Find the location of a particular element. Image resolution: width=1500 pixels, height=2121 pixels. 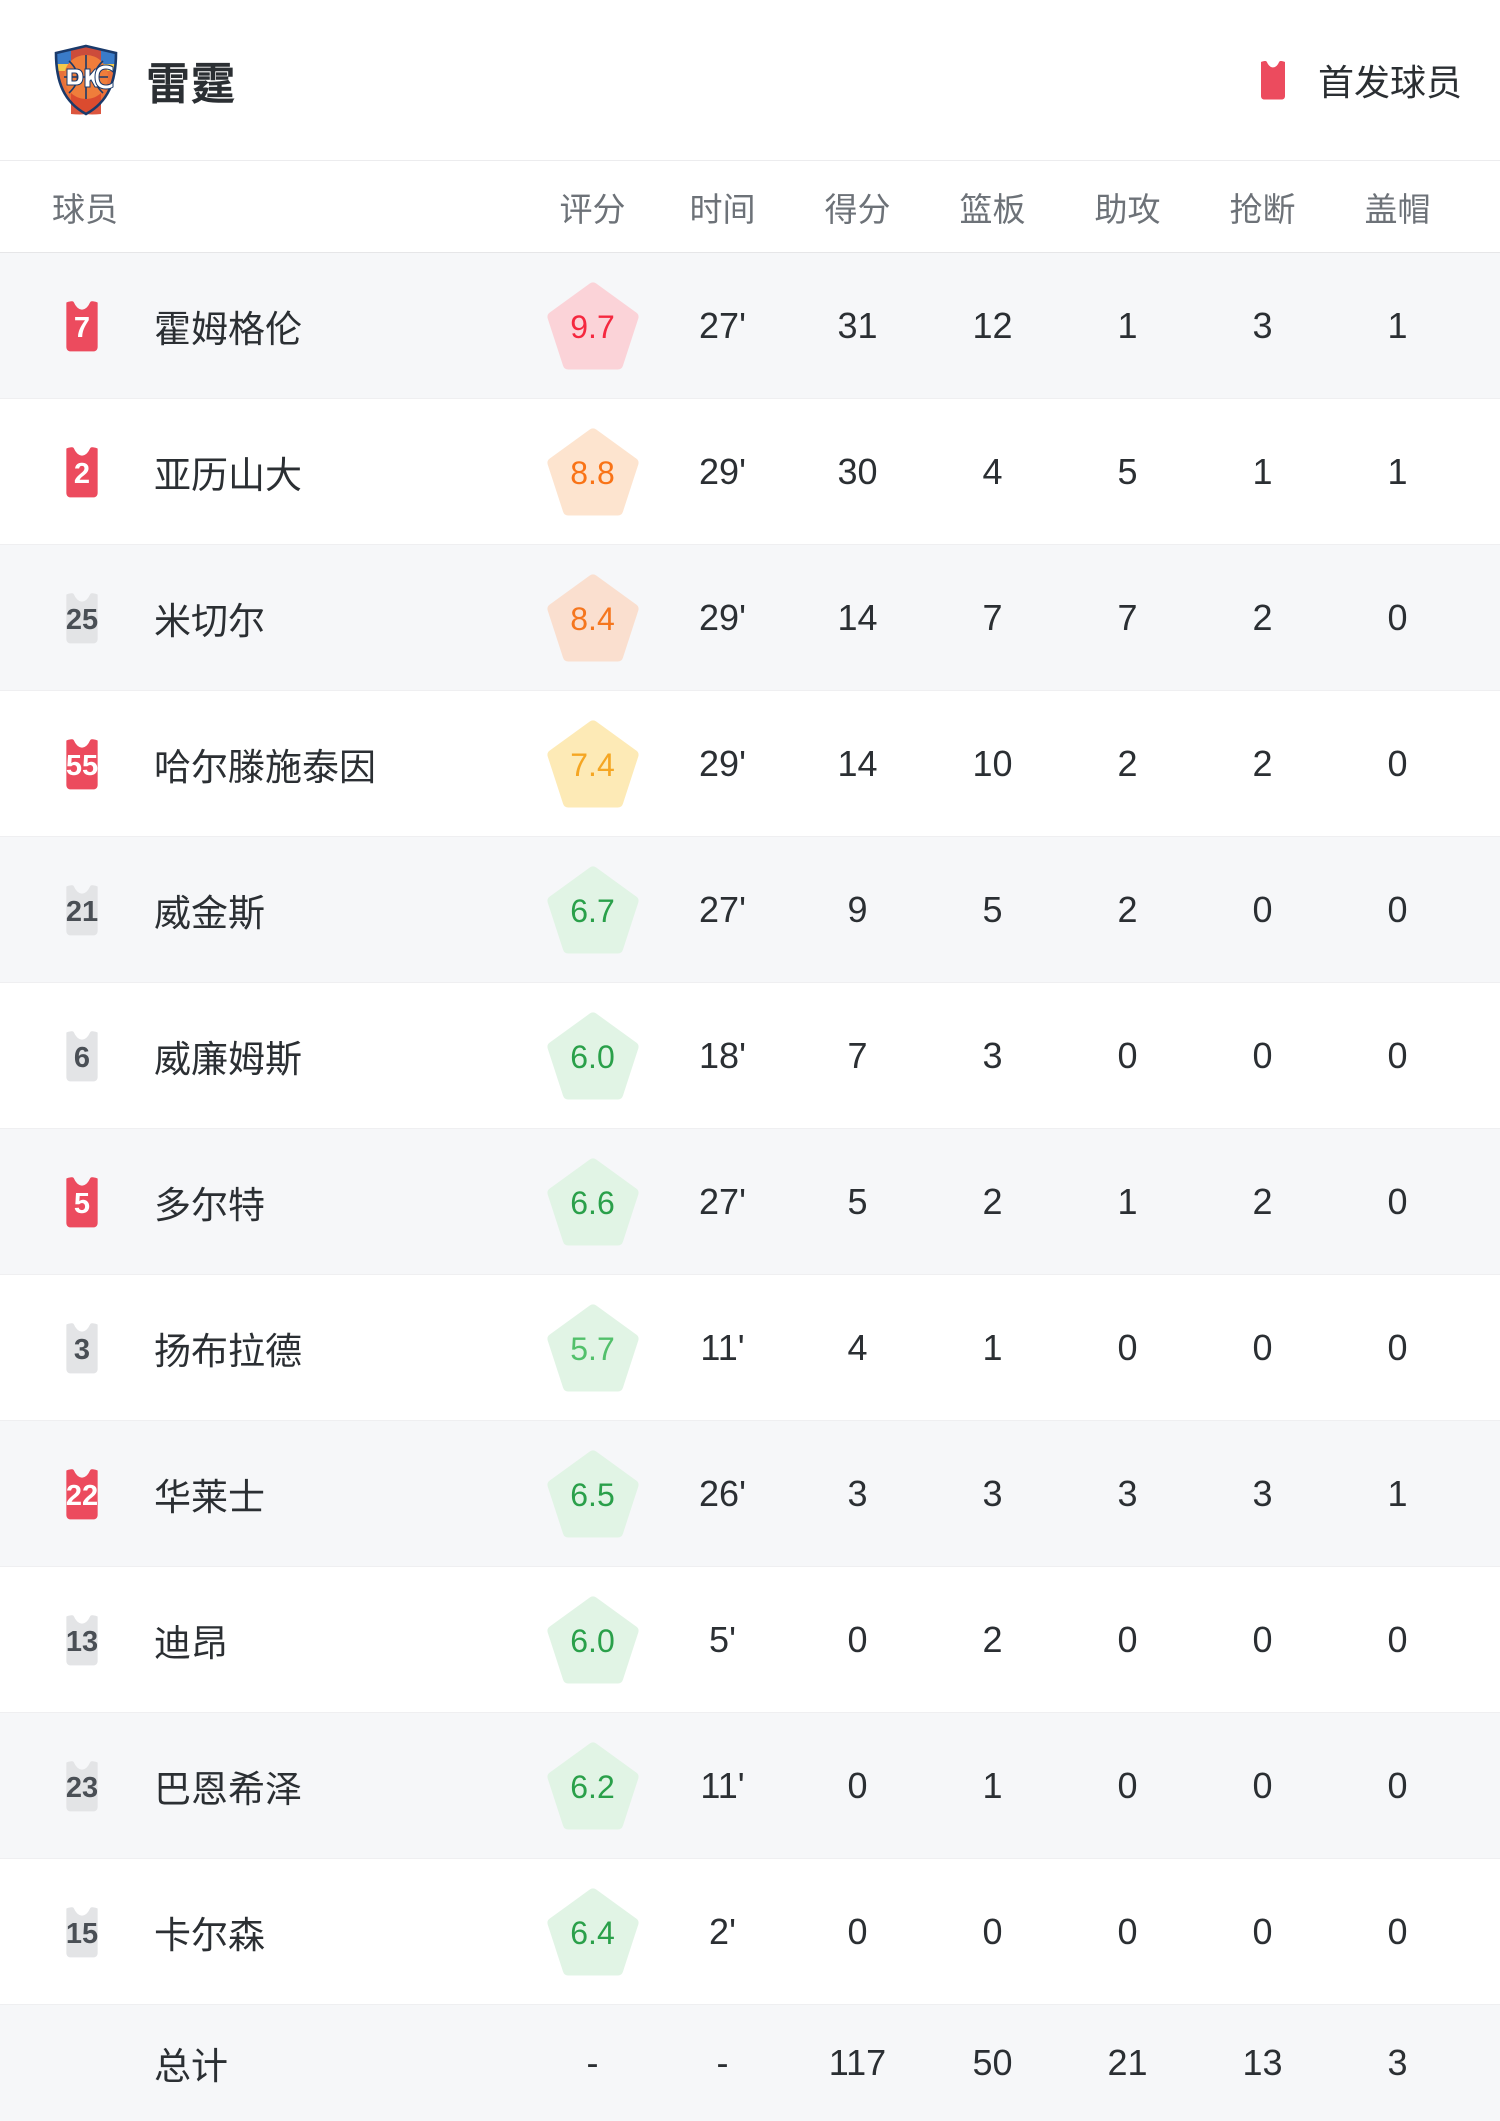

player-name: 扬布拉德 is located at coordinates (228, 1351).